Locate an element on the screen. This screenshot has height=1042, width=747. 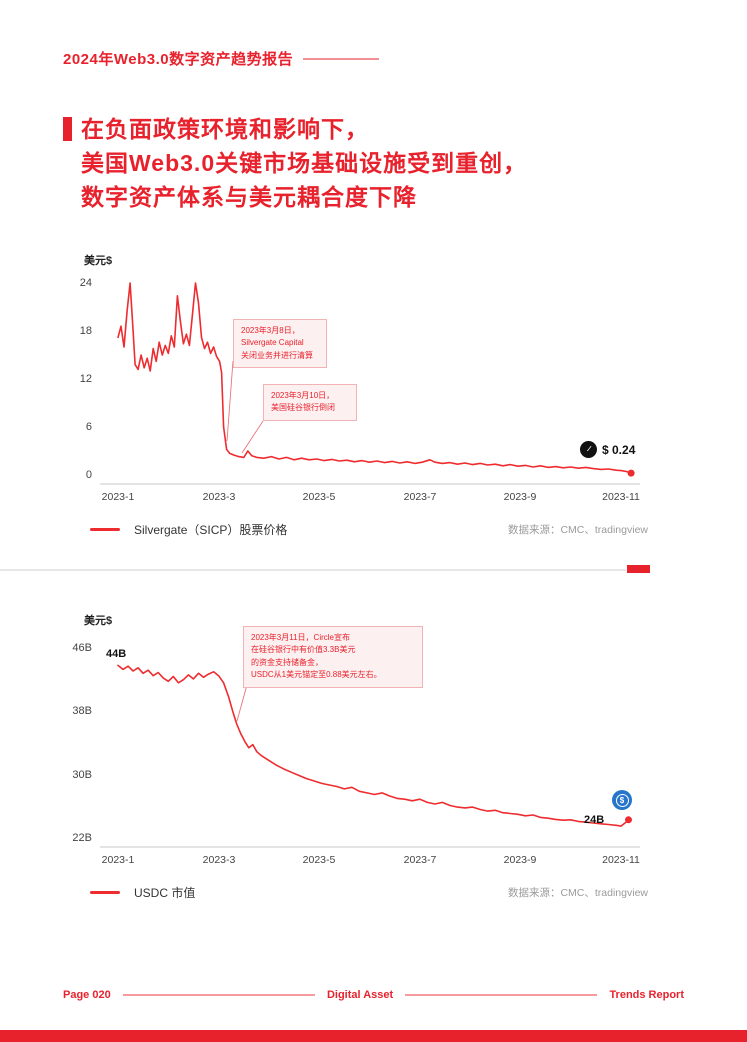
annotation-line: 关闭业务并进行清算 is located at coordinates (277, 355).